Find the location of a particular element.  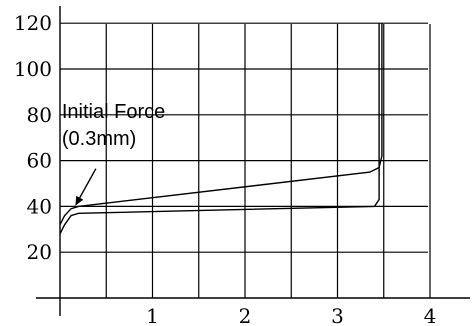

y-tick-label: 40 is located at coordinates (39, 206).